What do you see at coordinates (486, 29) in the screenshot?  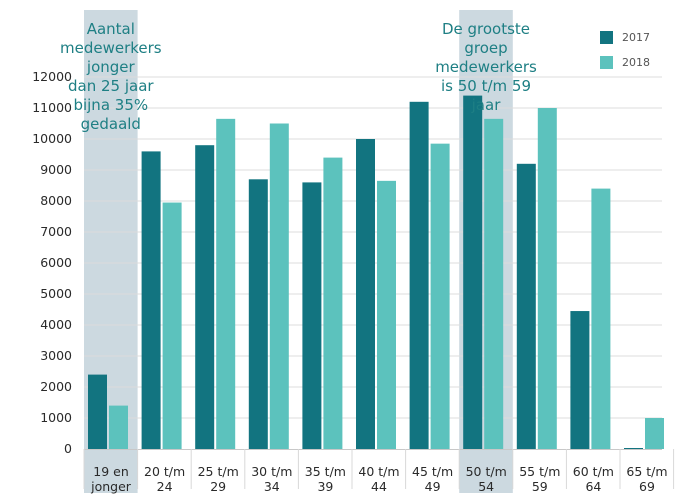 I see `annotation-line: De grootste` at bounding box center [486, 29].